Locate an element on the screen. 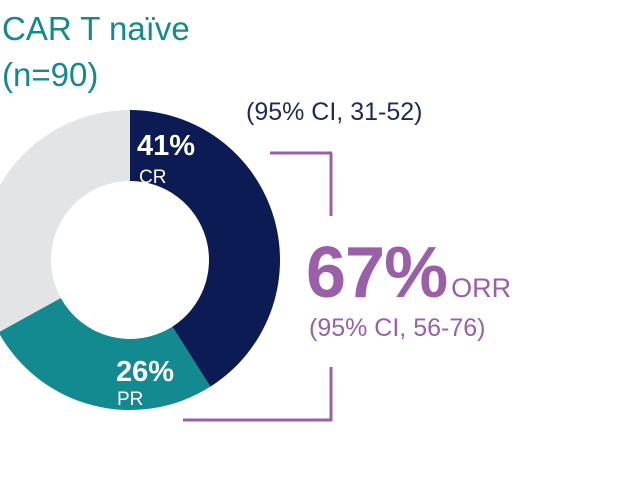 Image resolution: width=624 pixels, height=480 pixels. orr-label: ORR is located at coordinates (481, 288).